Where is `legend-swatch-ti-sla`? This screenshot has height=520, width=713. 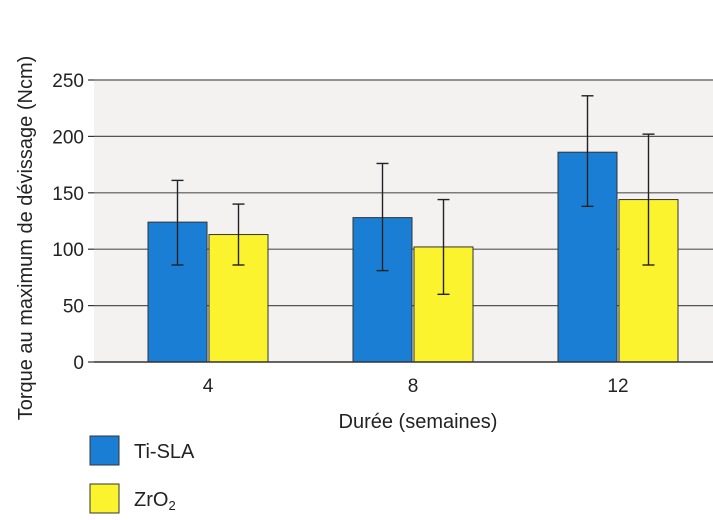
legend-swatch-ti-sla is located at coordinates (104, 450).